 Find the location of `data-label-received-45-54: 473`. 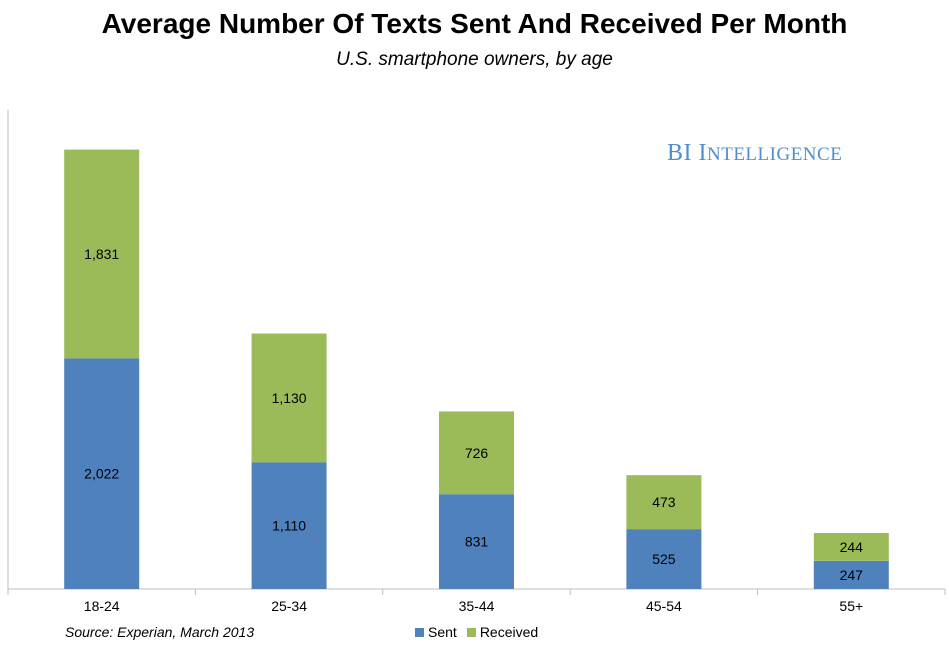

data-label-received-45-54: 473 is located at coordinates (664, 502).